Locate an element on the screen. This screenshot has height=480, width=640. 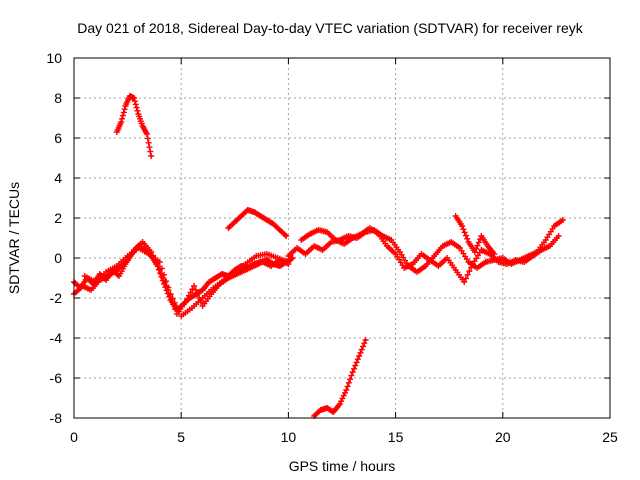
series-trace-f is located at coordinates (425, 246).